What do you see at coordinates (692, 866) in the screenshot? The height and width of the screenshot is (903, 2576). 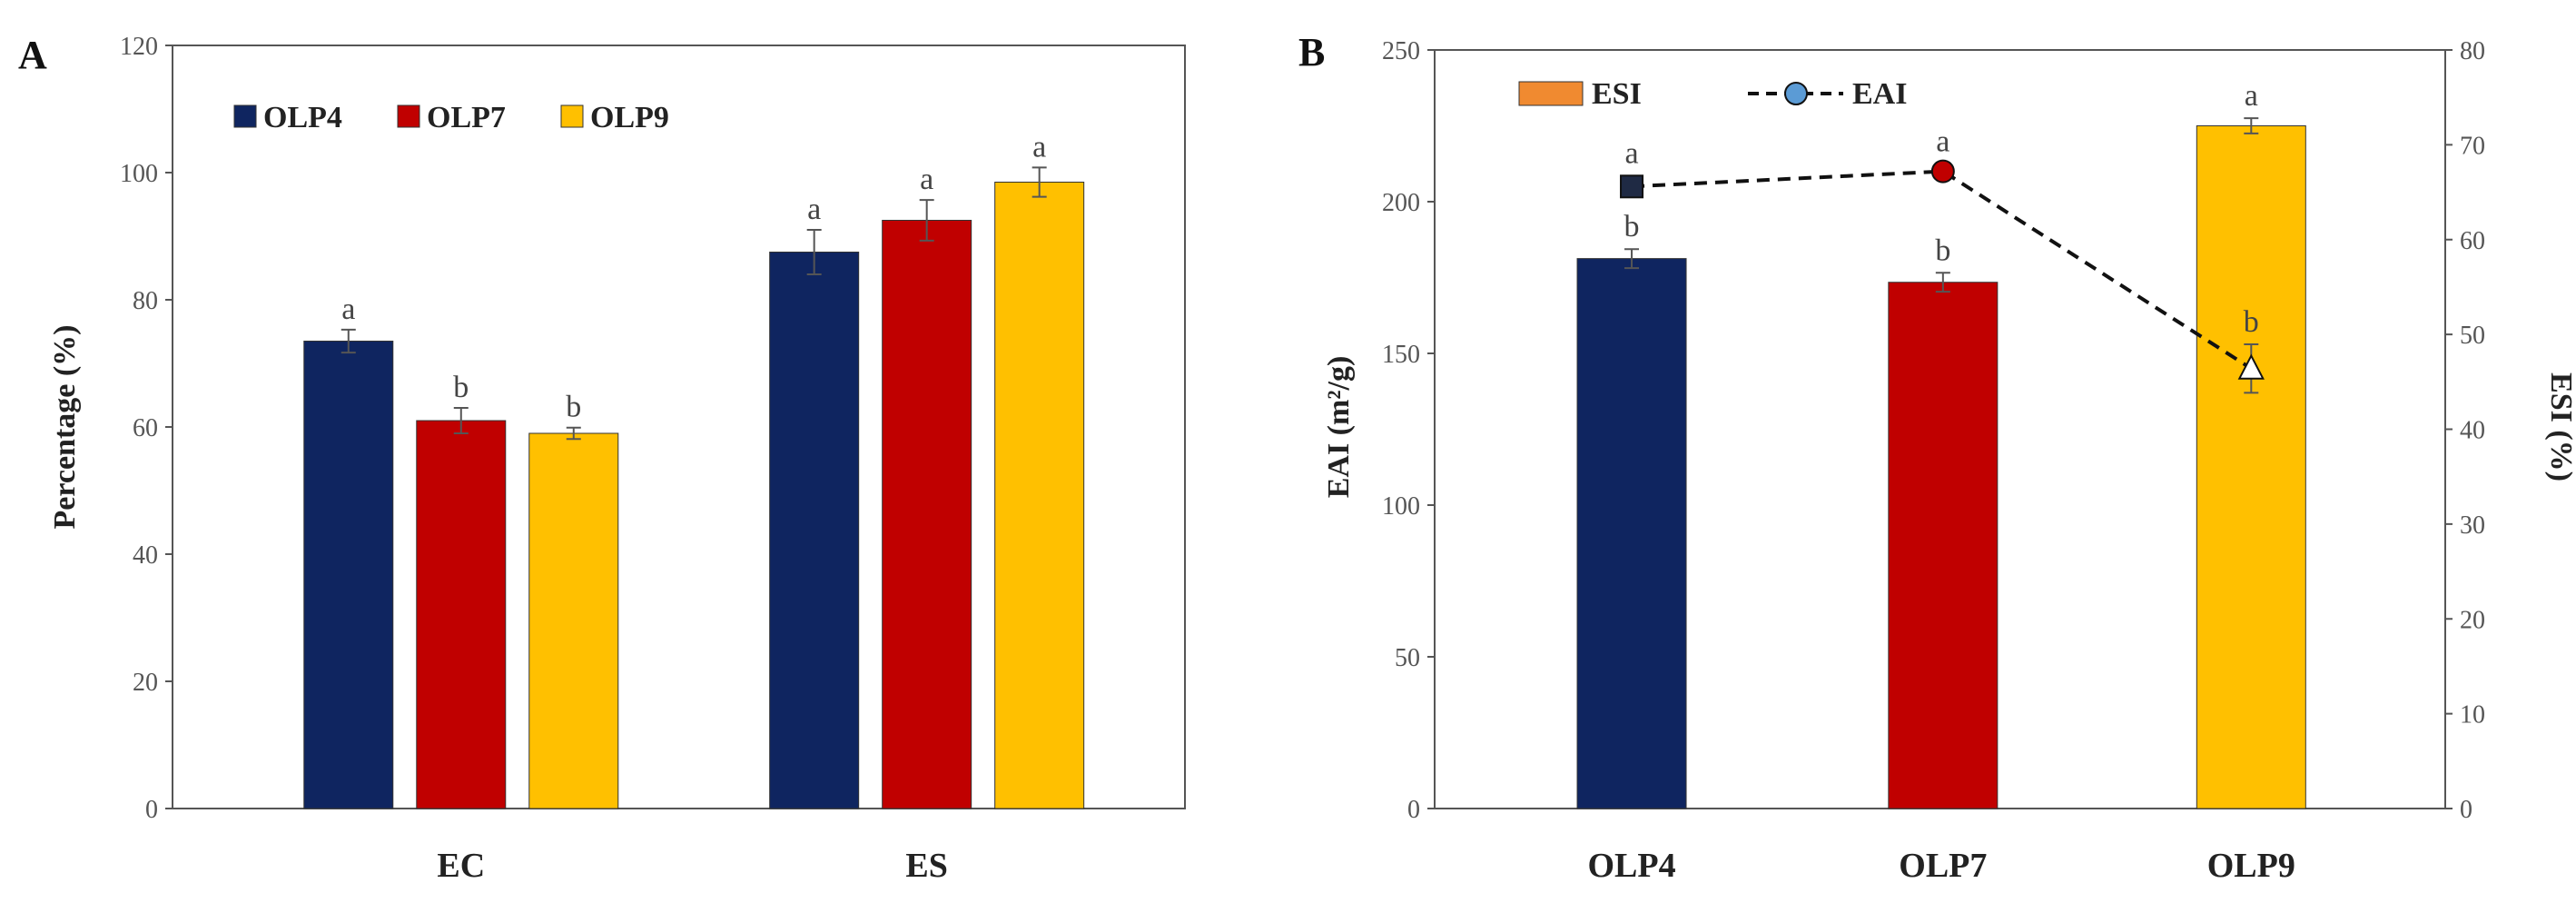 I see `panel-a-x-axis: EC ES` at bounding box center [692, 866].